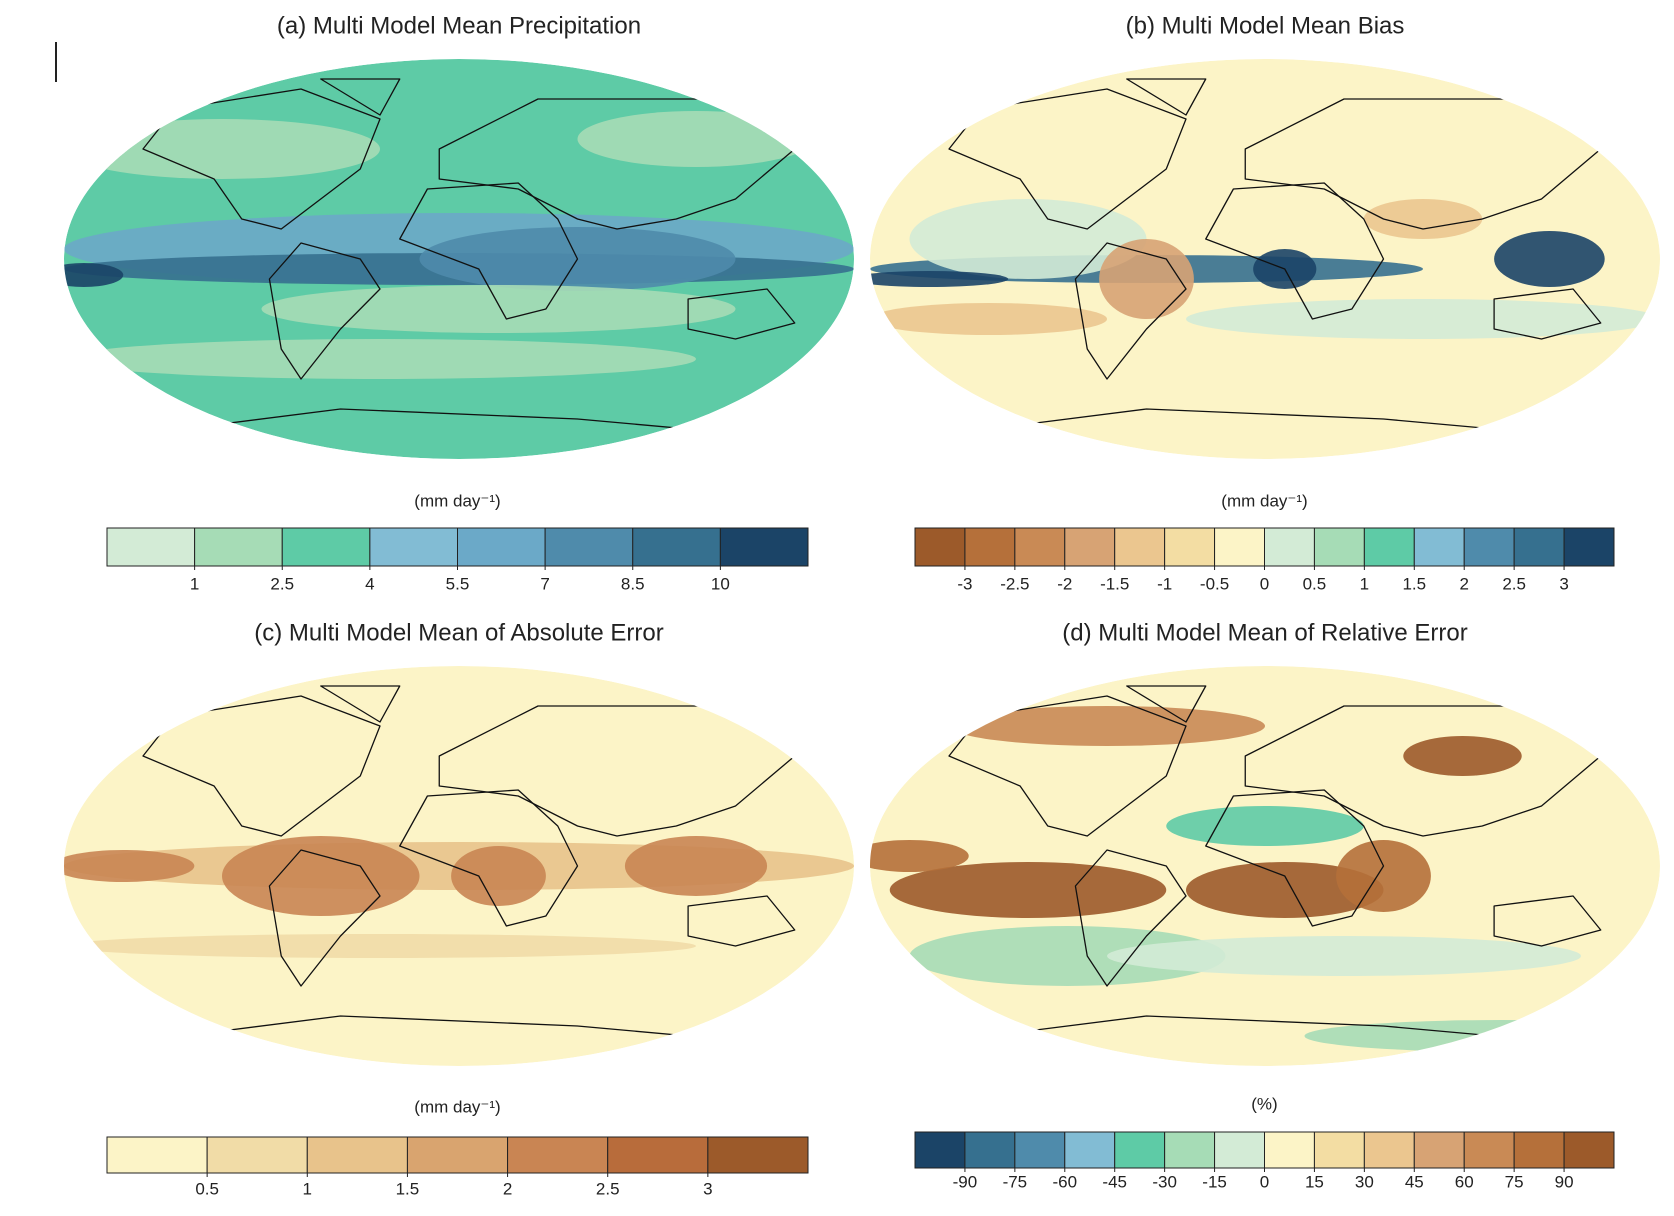 The height and width of the screenshot is (1216, 1674). What do you see at coordinates (544, 583) in the screenshot?
I see `colorbar-tick-label: 7` at bounding box center [544, 583].